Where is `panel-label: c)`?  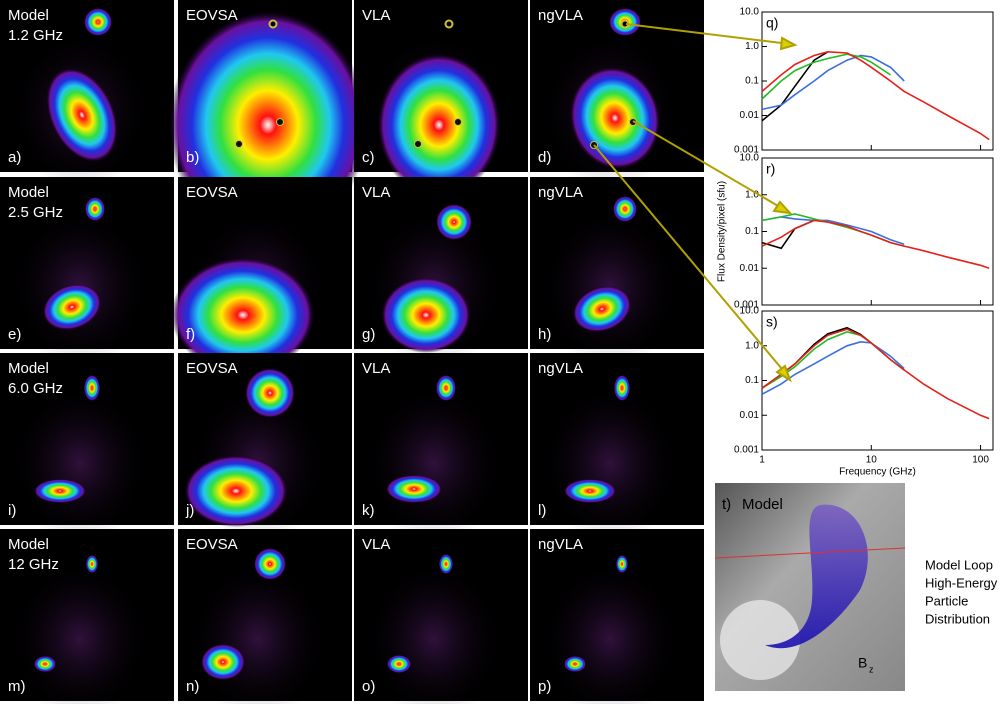
panel-label: c) is located at coordinates (368, 157).